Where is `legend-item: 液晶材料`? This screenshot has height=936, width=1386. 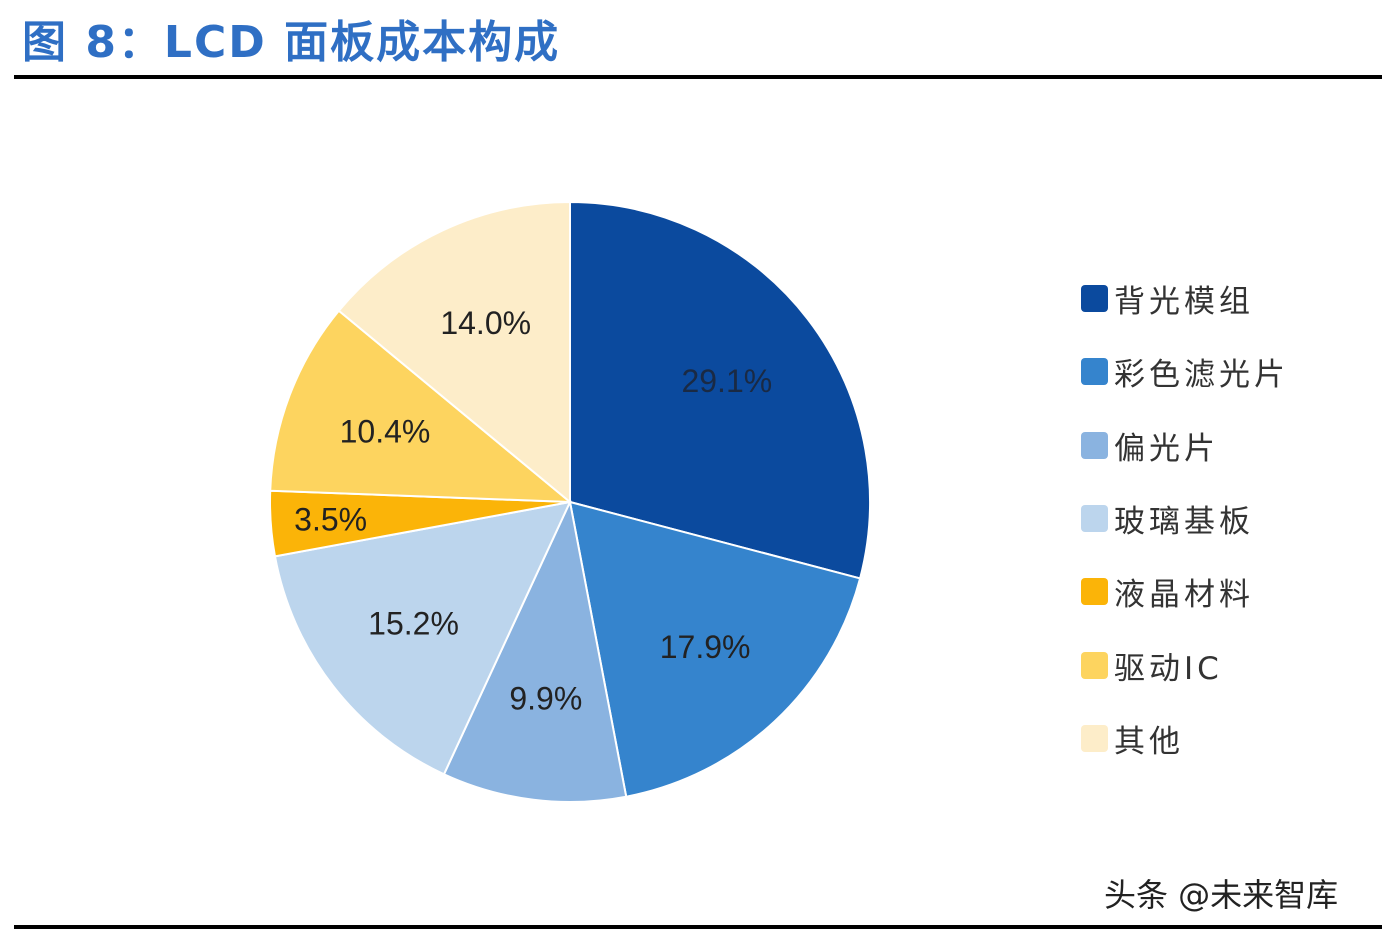 legend-item: 液晶材料 is located at coordinates (1185, 591).